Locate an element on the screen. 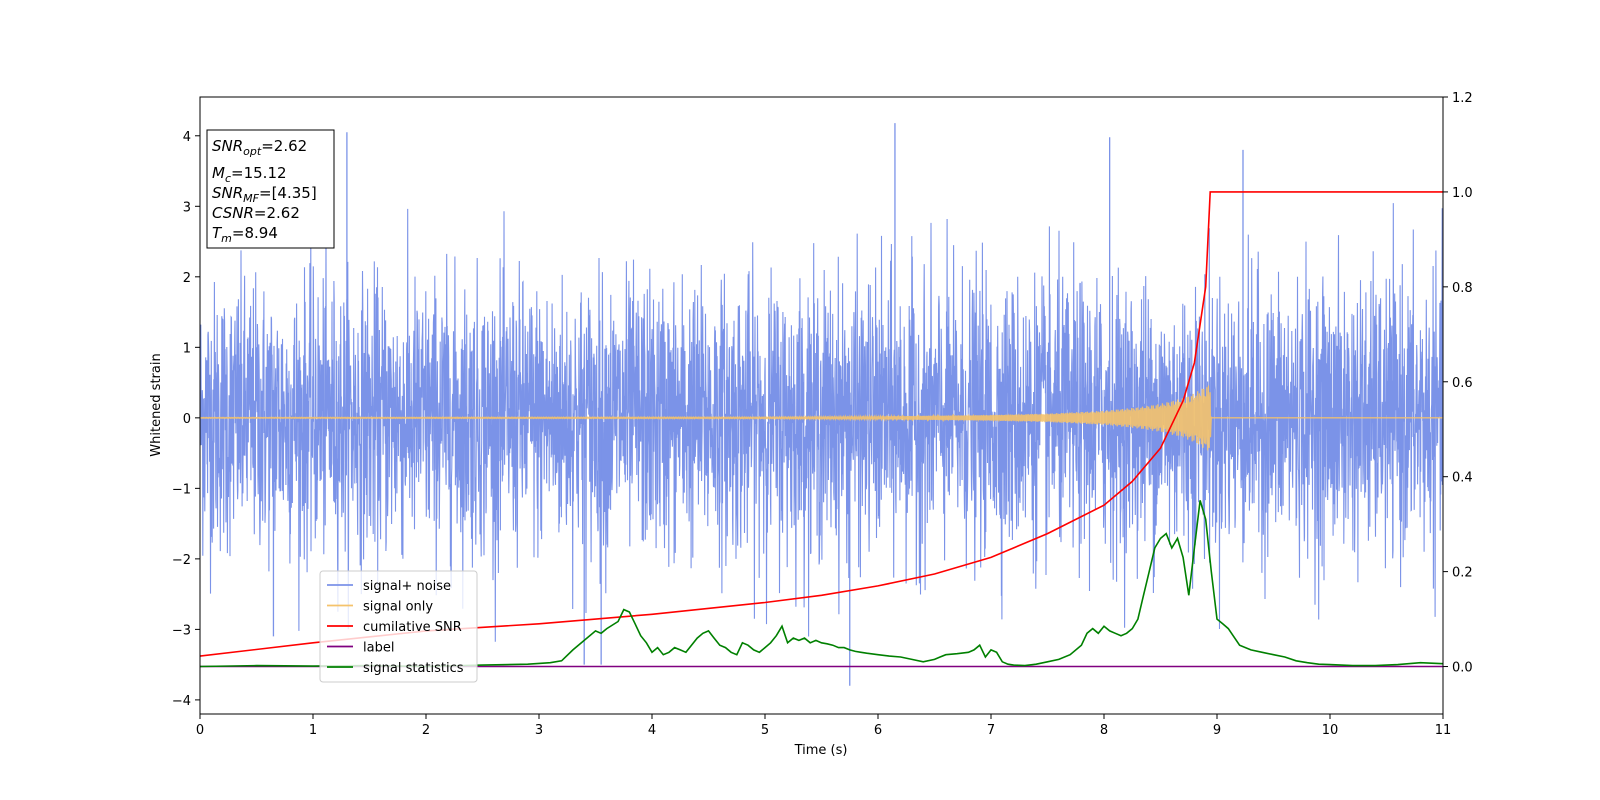 The image size is (1600, 800). y-left-tick-label: 3 is located at coordinates (187, 207).